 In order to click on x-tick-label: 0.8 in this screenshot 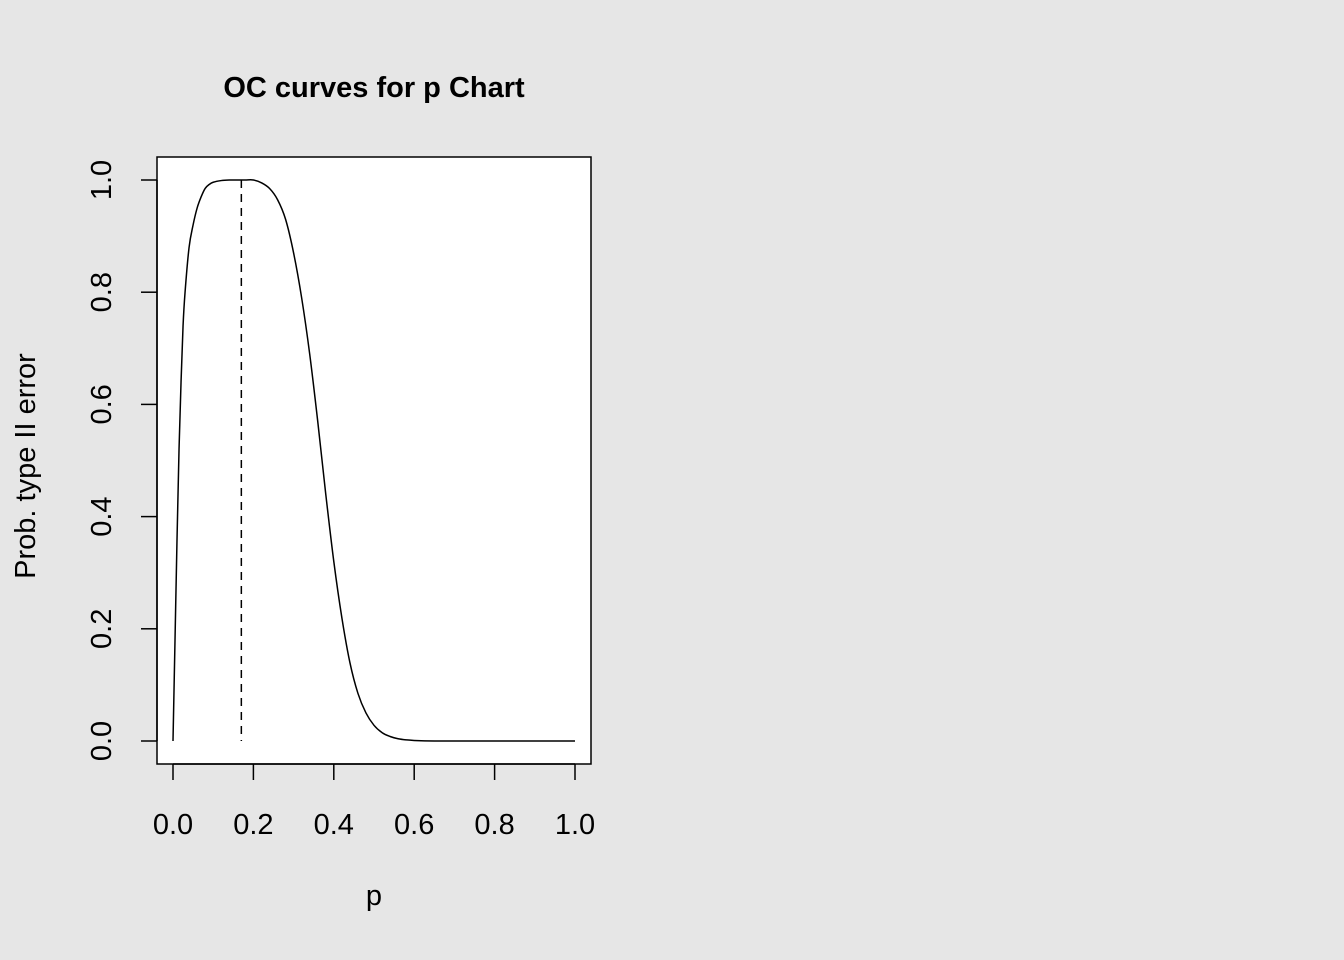, I will do `click(494, 825)`.